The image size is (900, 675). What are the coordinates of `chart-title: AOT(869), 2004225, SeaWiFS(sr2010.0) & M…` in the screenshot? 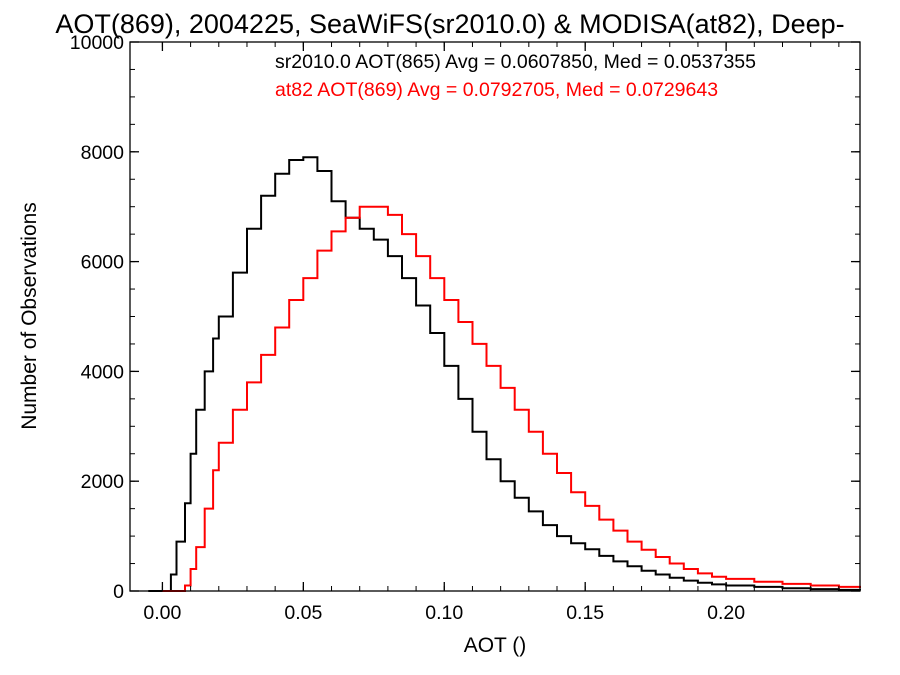 It's located at (449, 24).